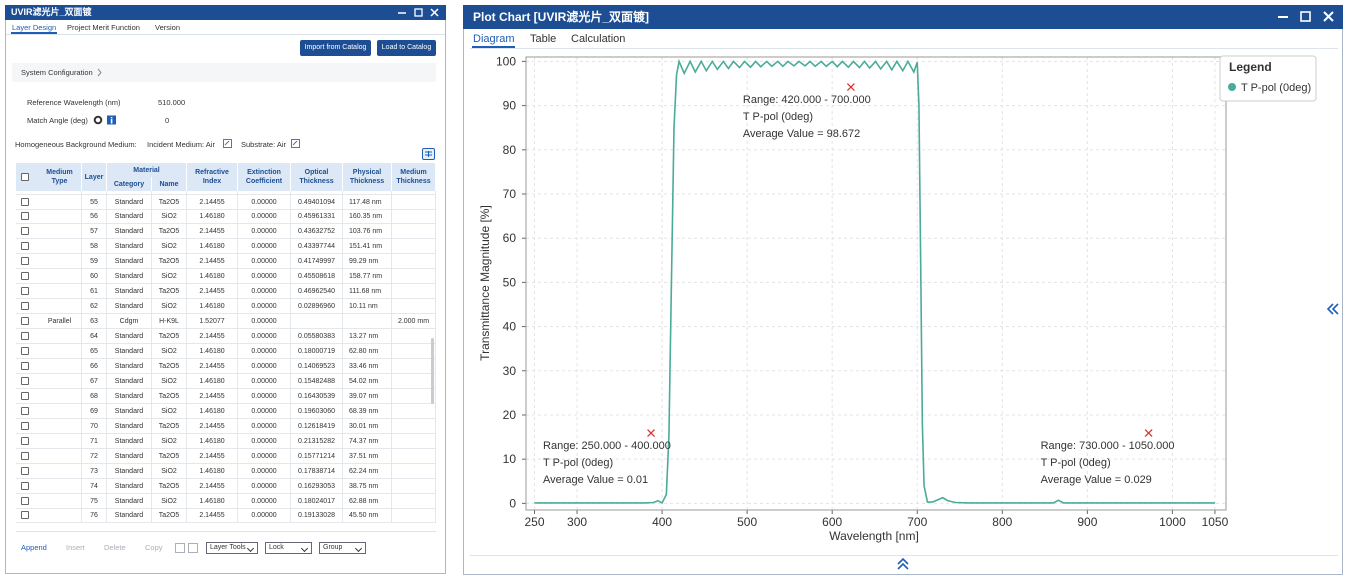 This screenshot has height=582, width=1350. Describe the element at coordinates (224, 72) in the screenshot. I see `section-bar` at that location.